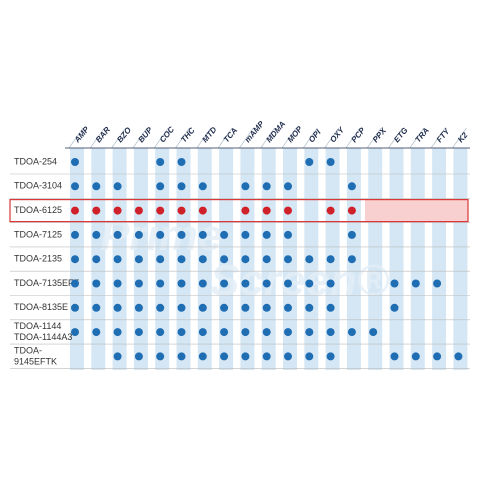  I want to click on column-header: TCA, so click(231, 135).